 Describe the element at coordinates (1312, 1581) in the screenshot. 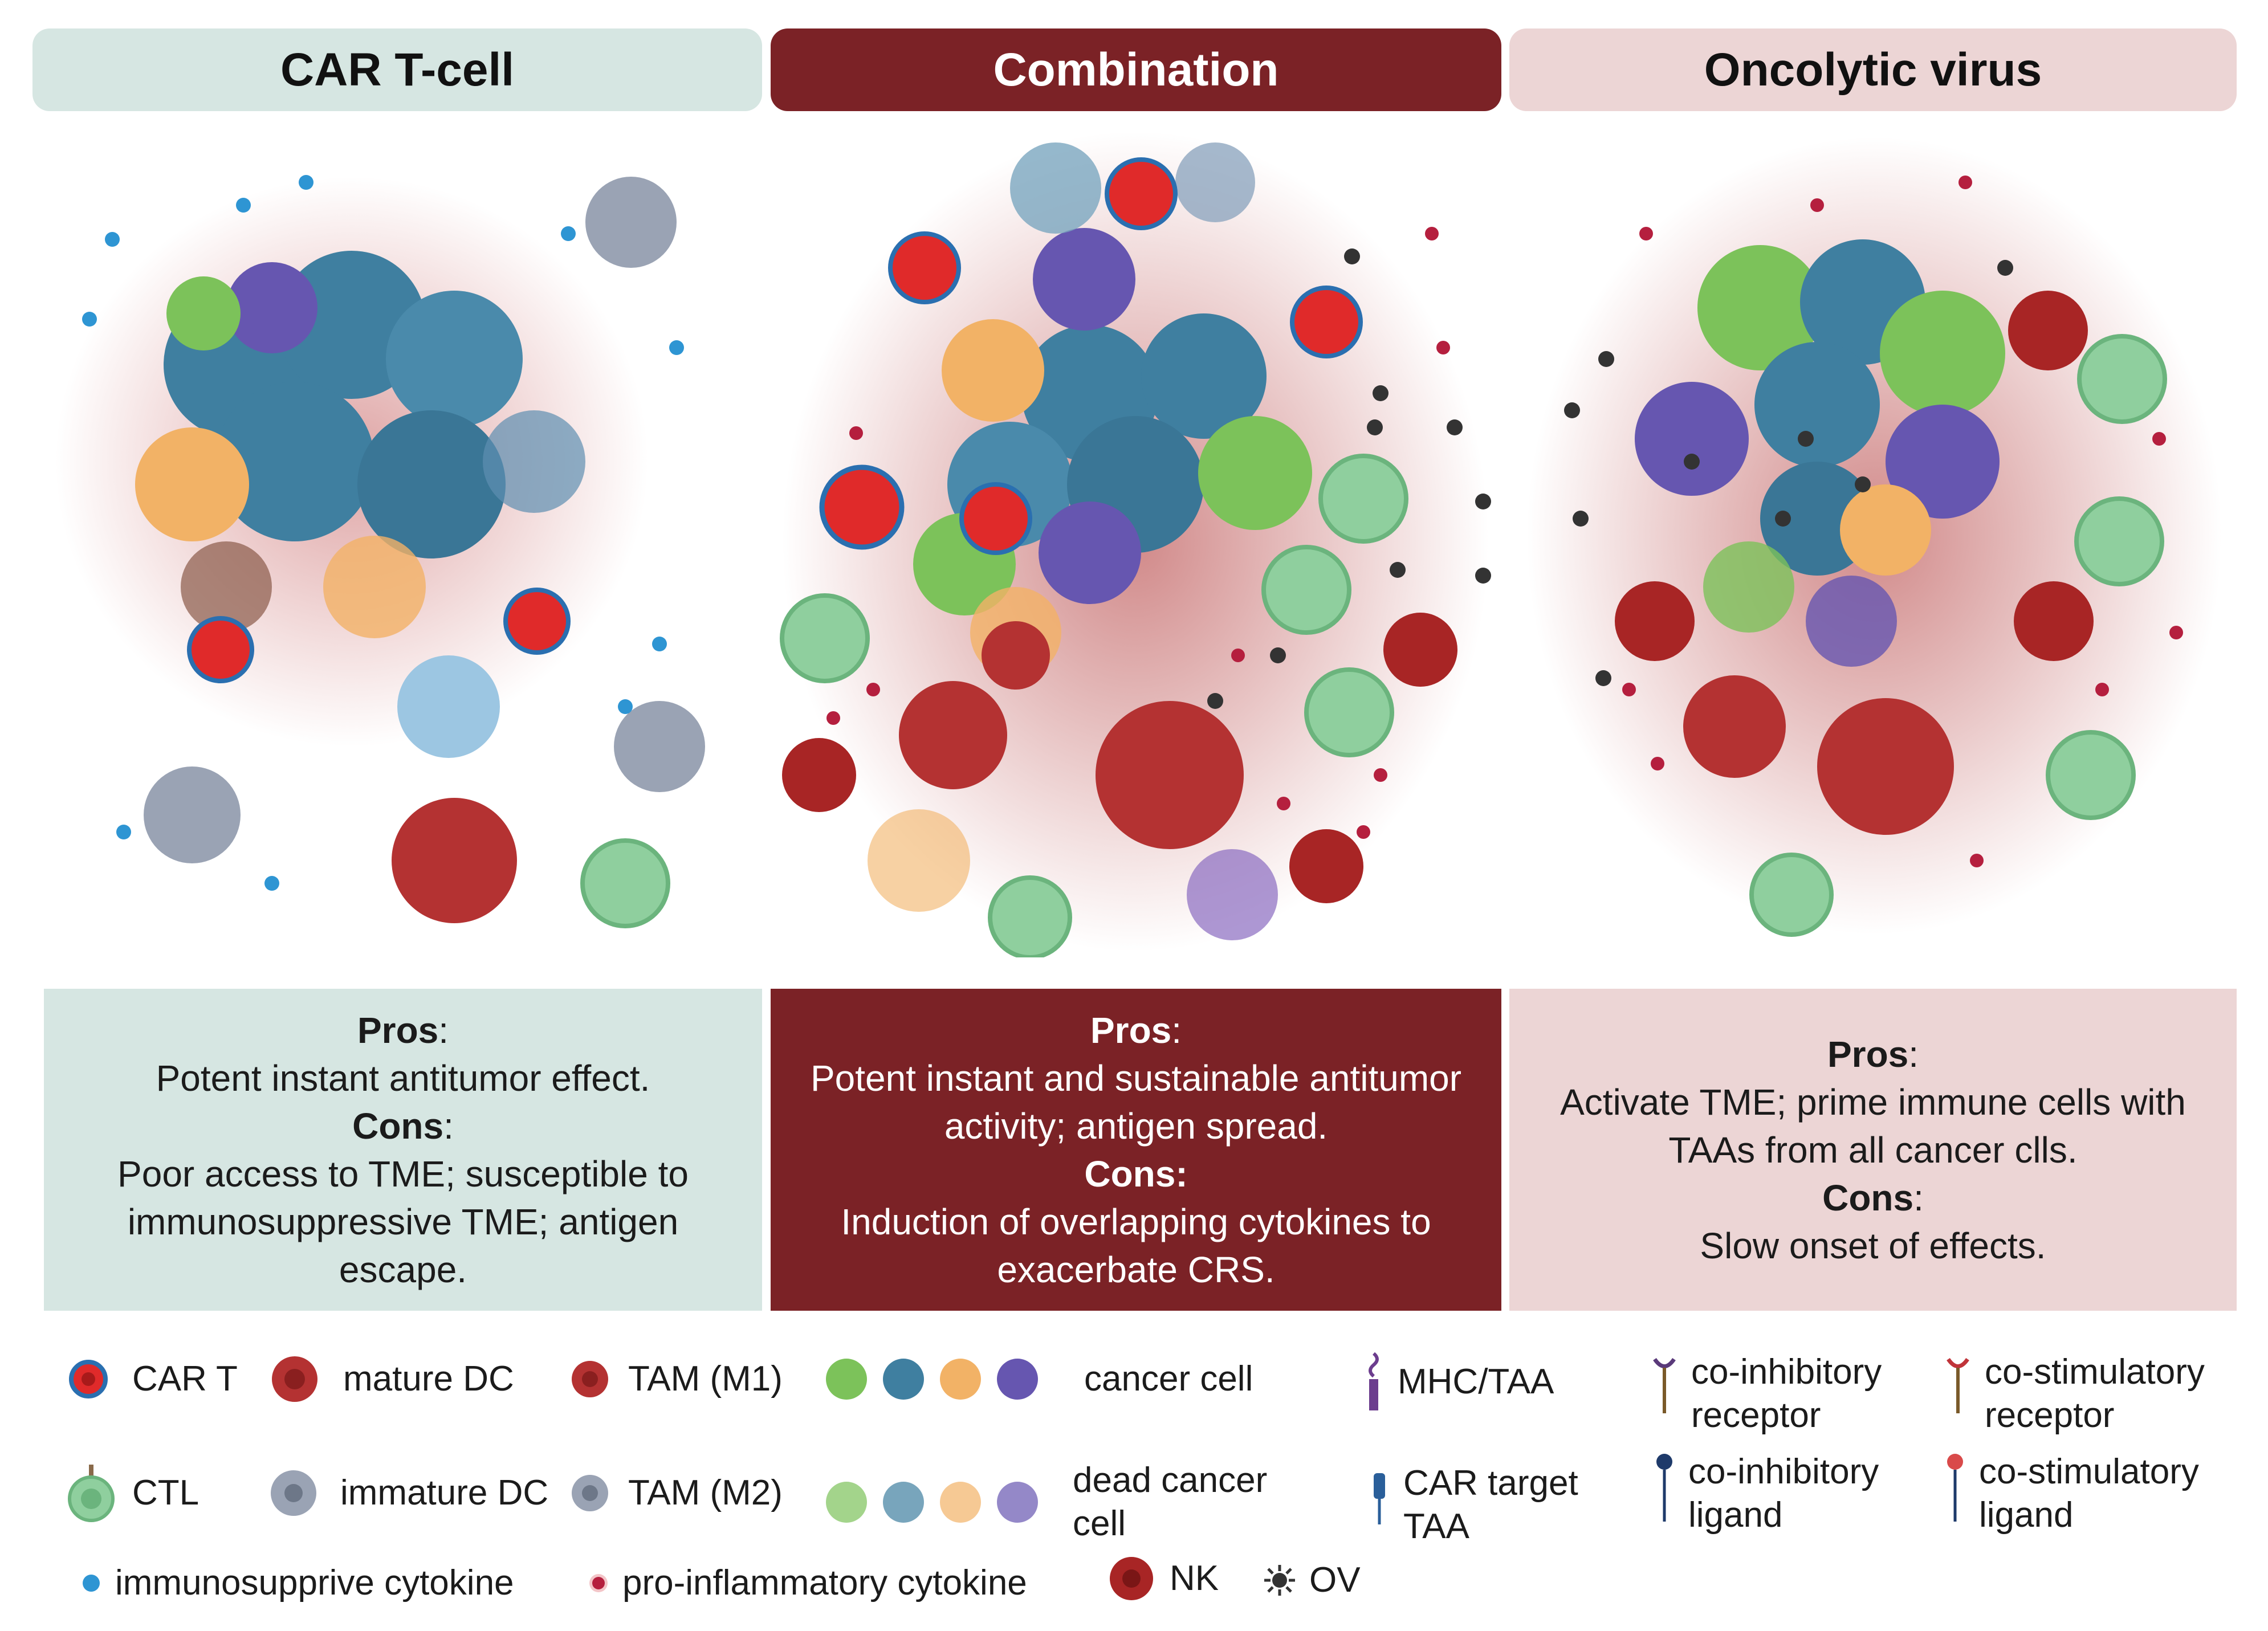

I see `legend-ov: OV` at that location.